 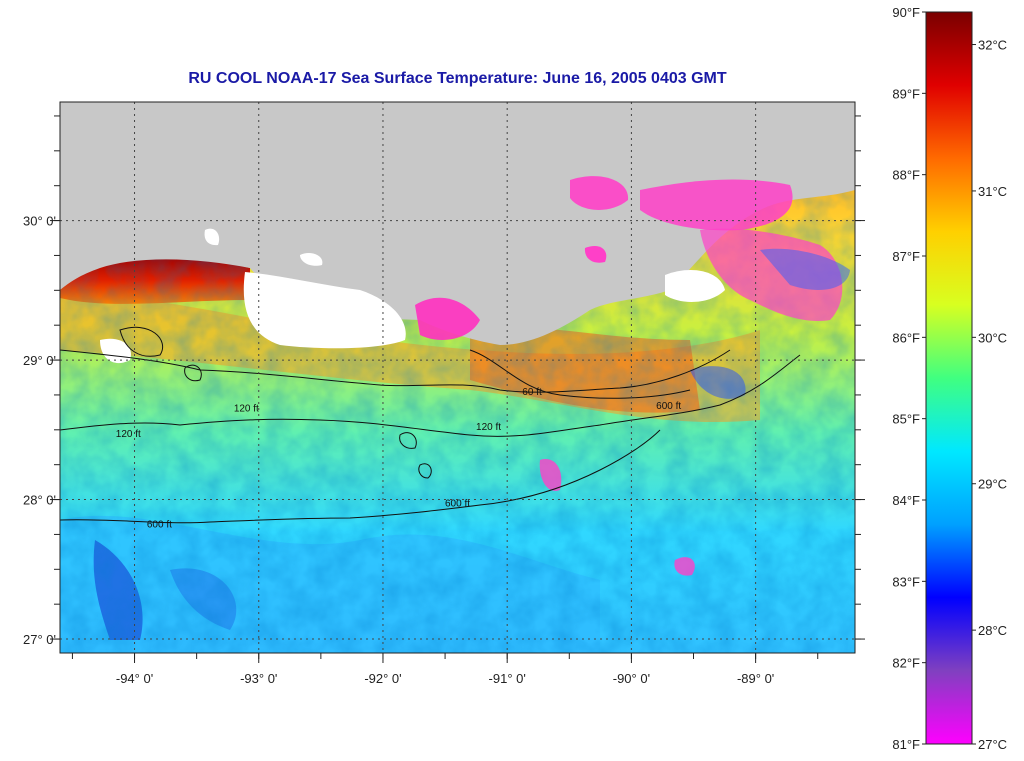 What do you see at coordinates (258, 678) in the screenshot?
I see `longitude-tick-label: -93° 0'` at bounding box center [258, 678].